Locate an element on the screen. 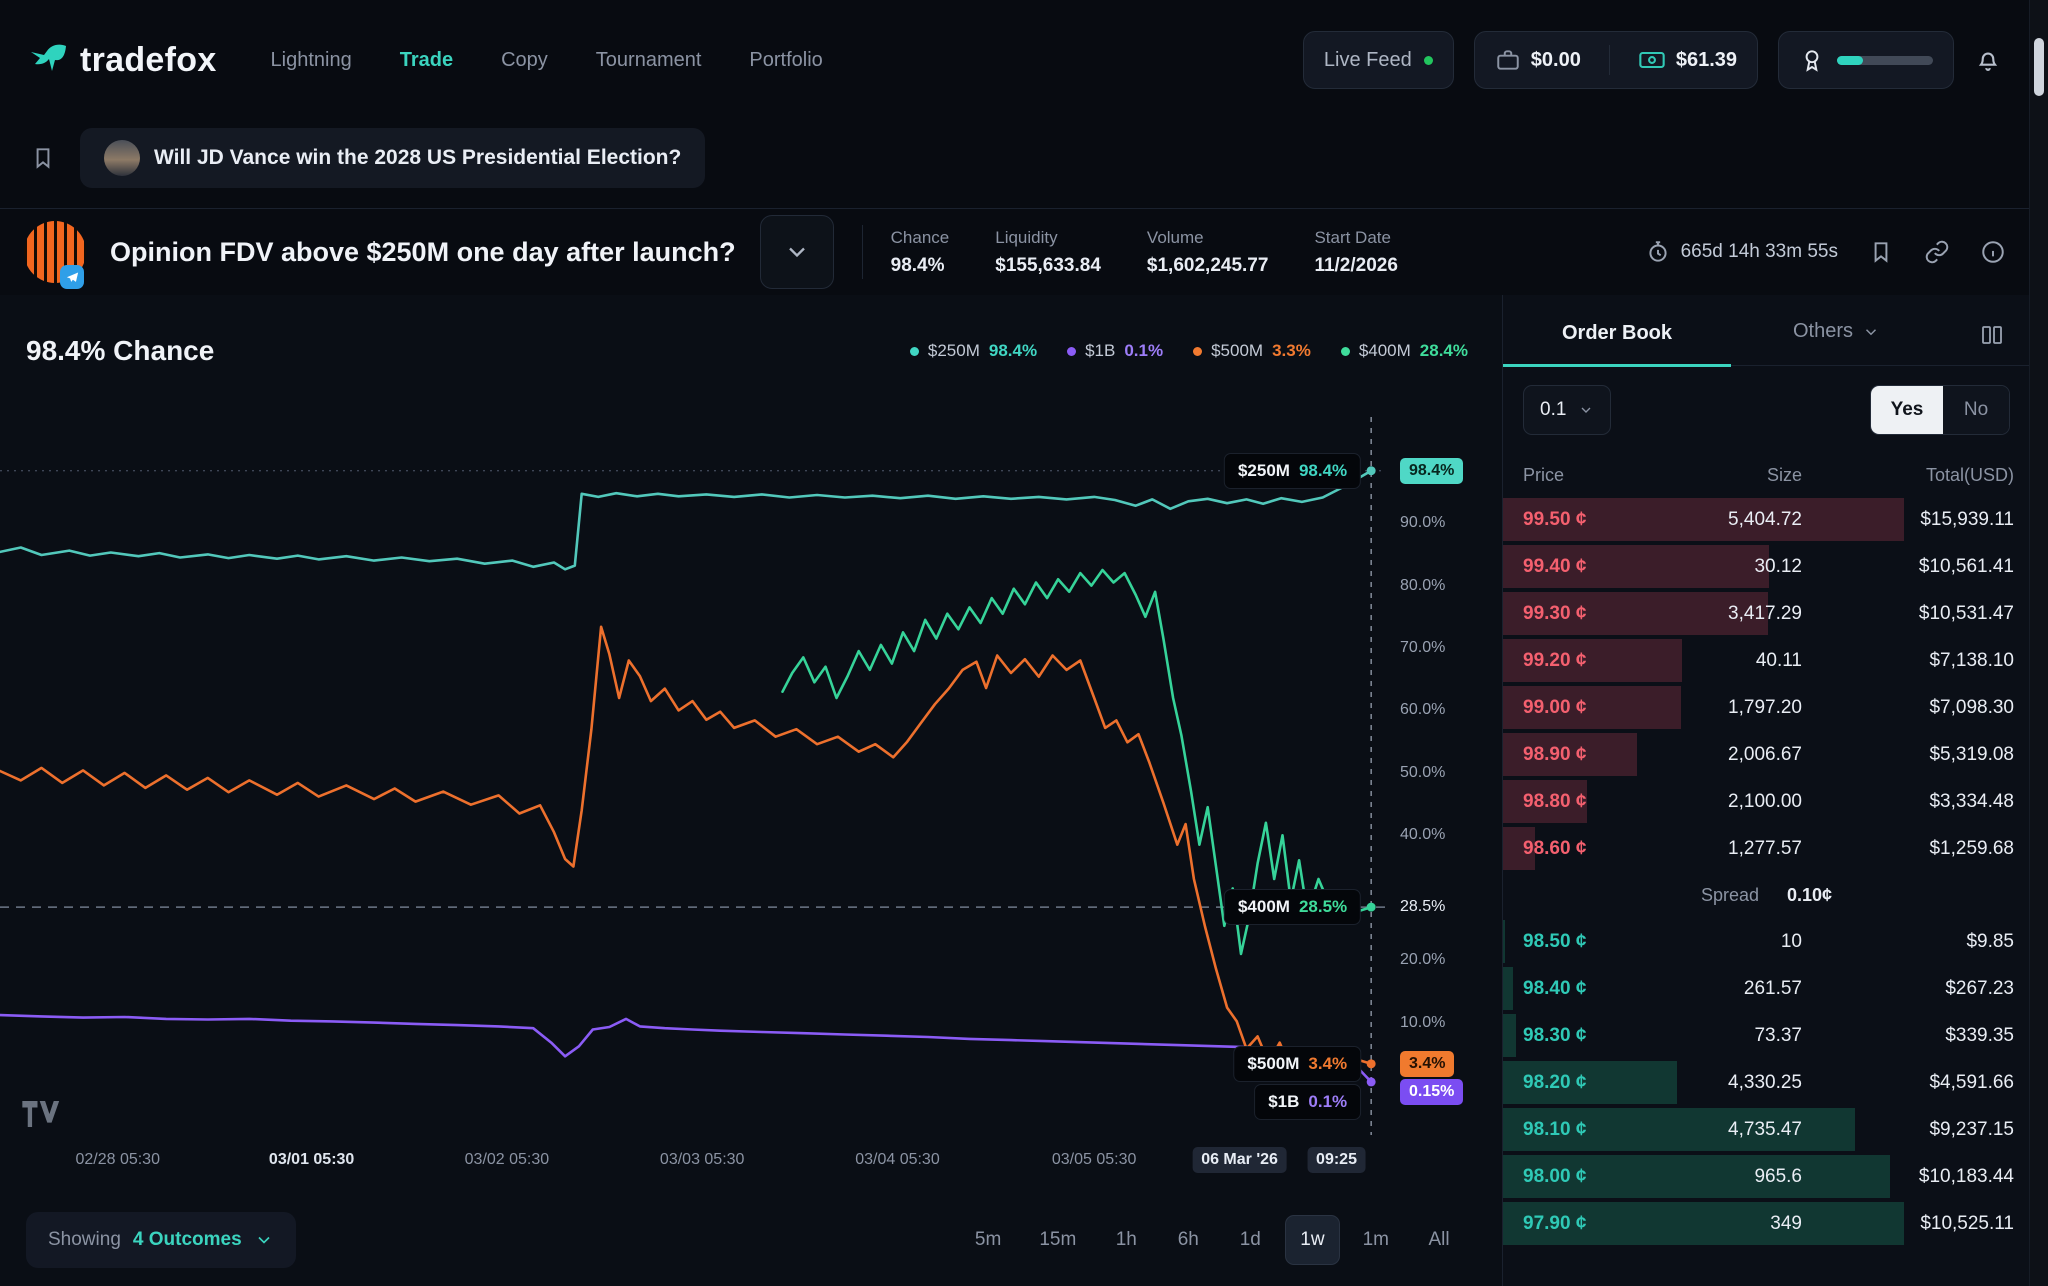 This screenshot has height=1286, width=2048. level-badge is located at coordinates (1866, 60).